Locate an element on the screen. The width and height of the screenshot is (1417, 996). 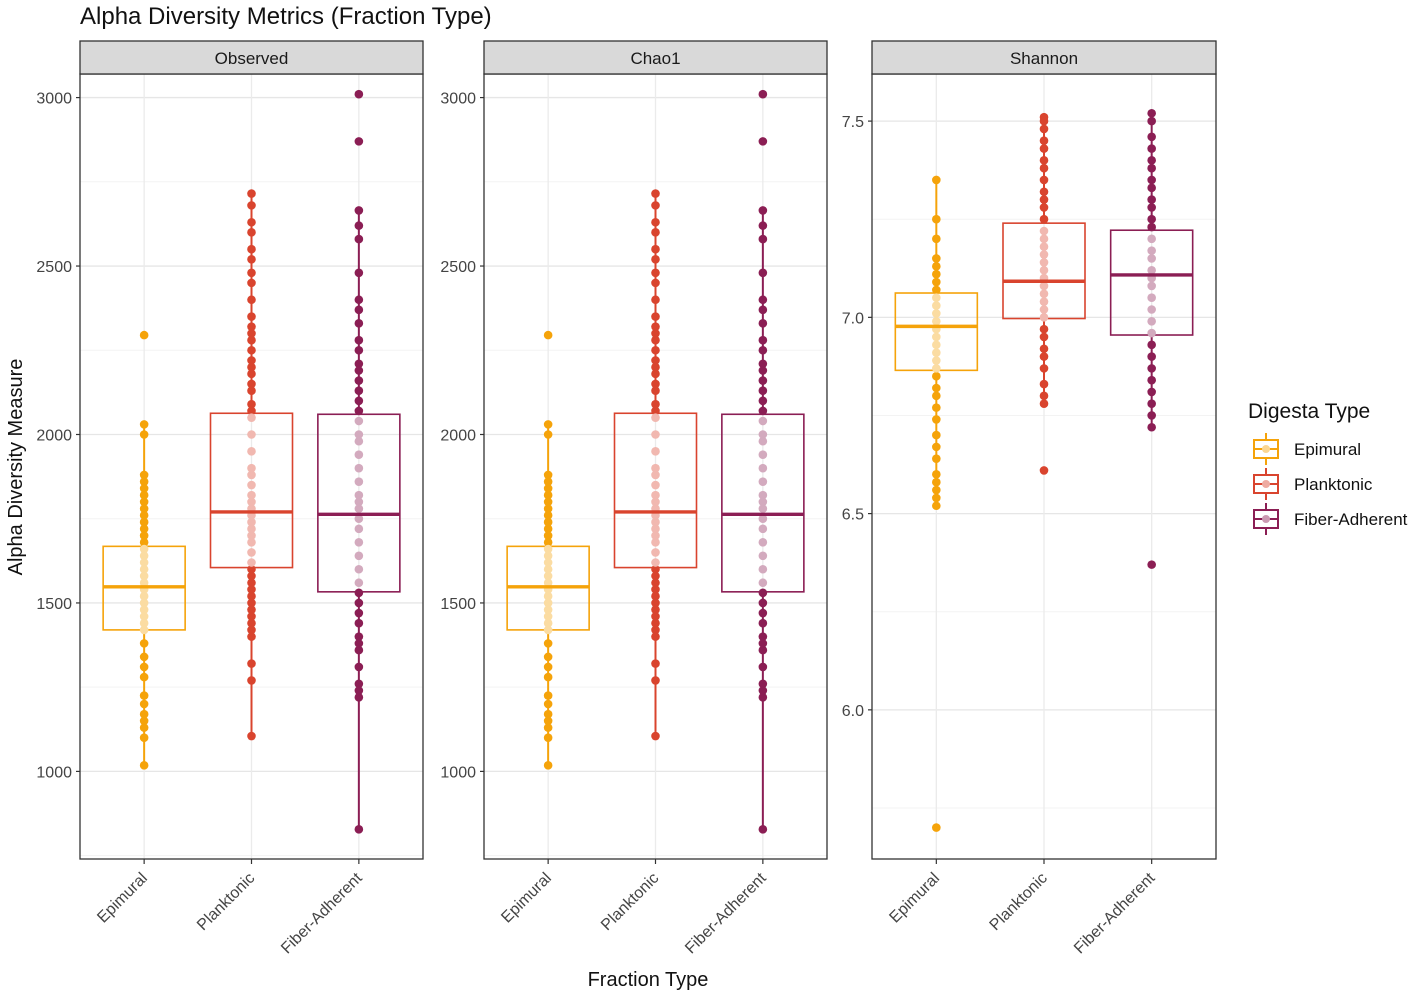
facet-strip is located at coordinates (655, 57).